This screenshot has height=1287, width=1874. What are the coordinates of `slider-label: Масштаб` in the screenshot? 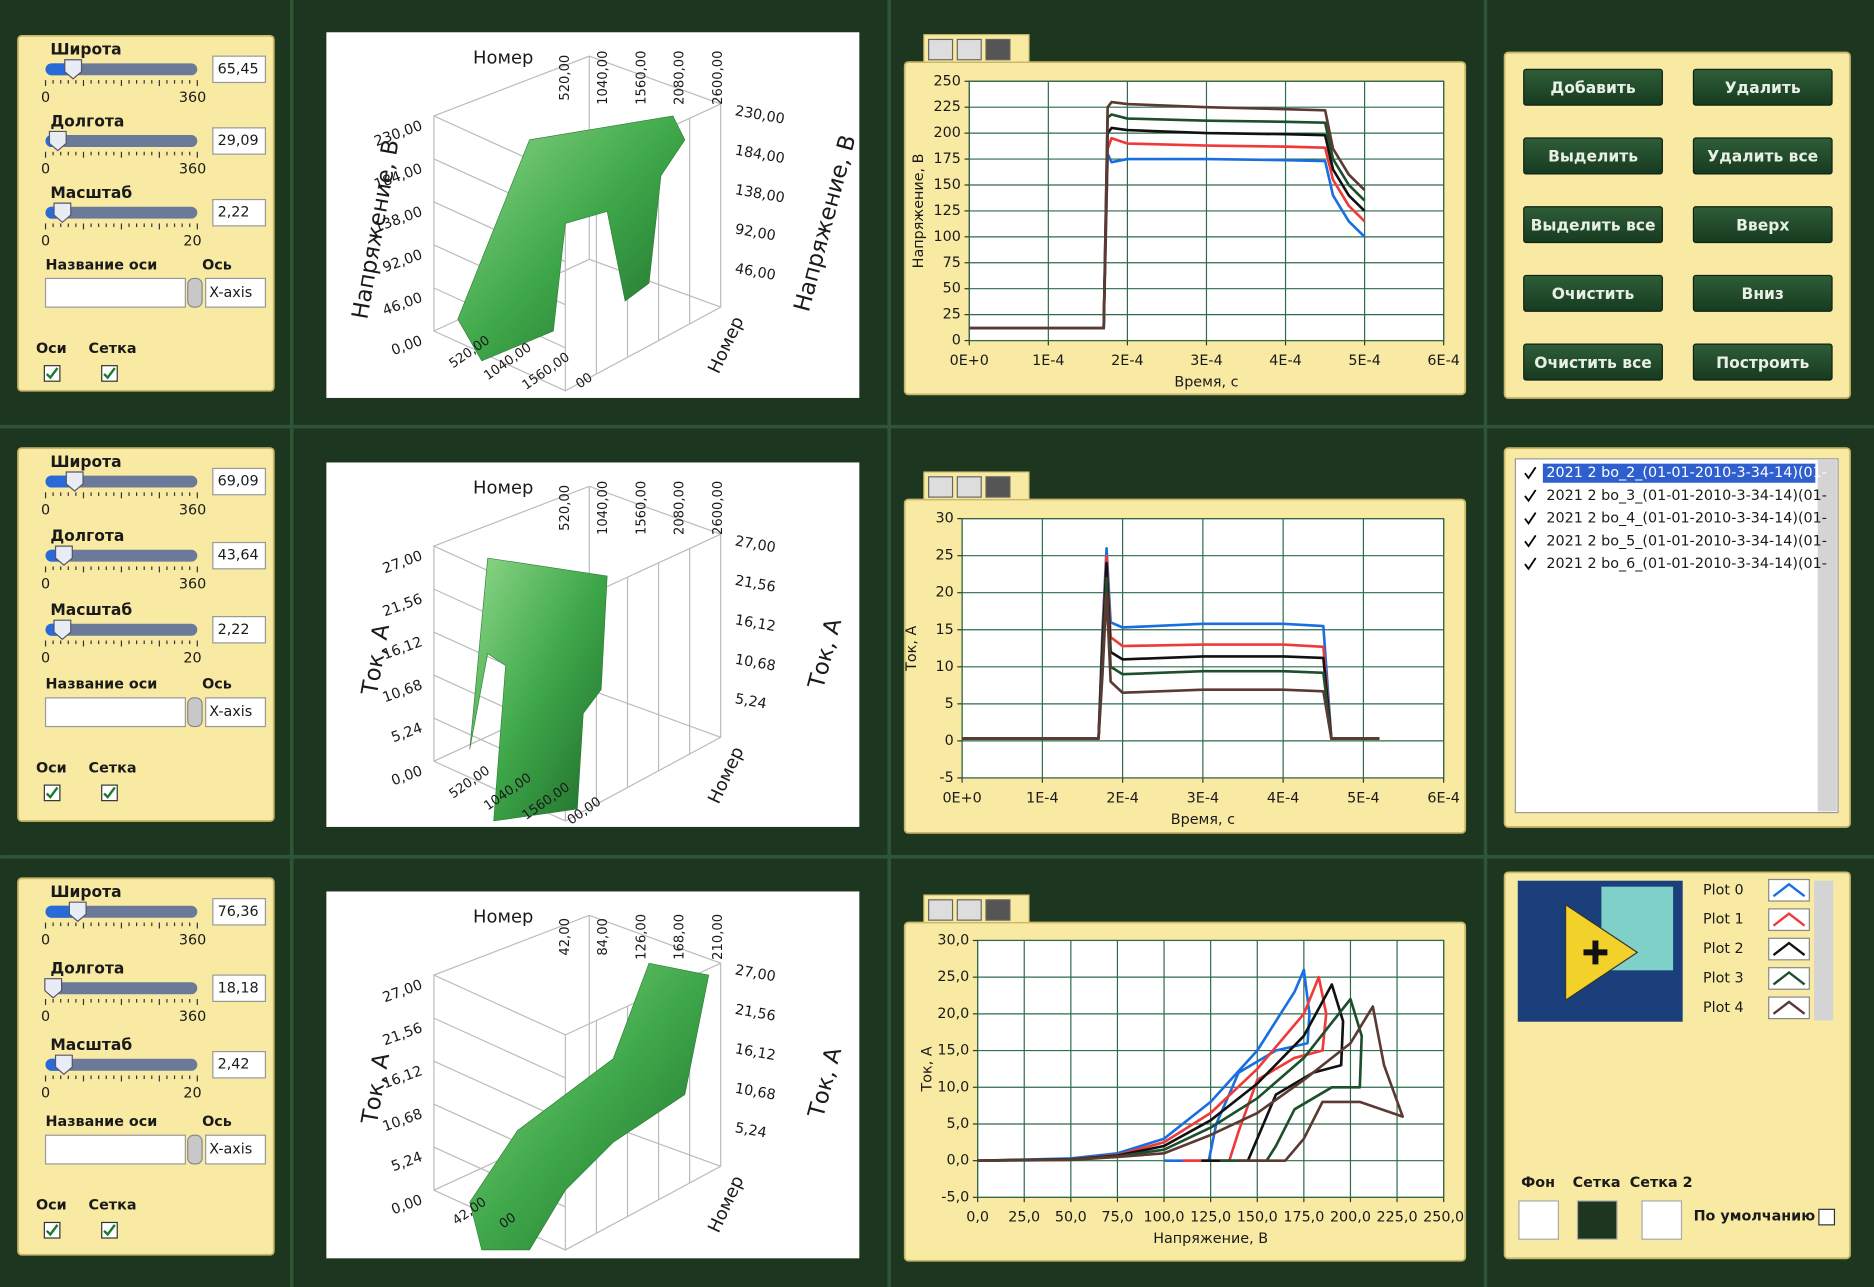 It's located at (91, 610).